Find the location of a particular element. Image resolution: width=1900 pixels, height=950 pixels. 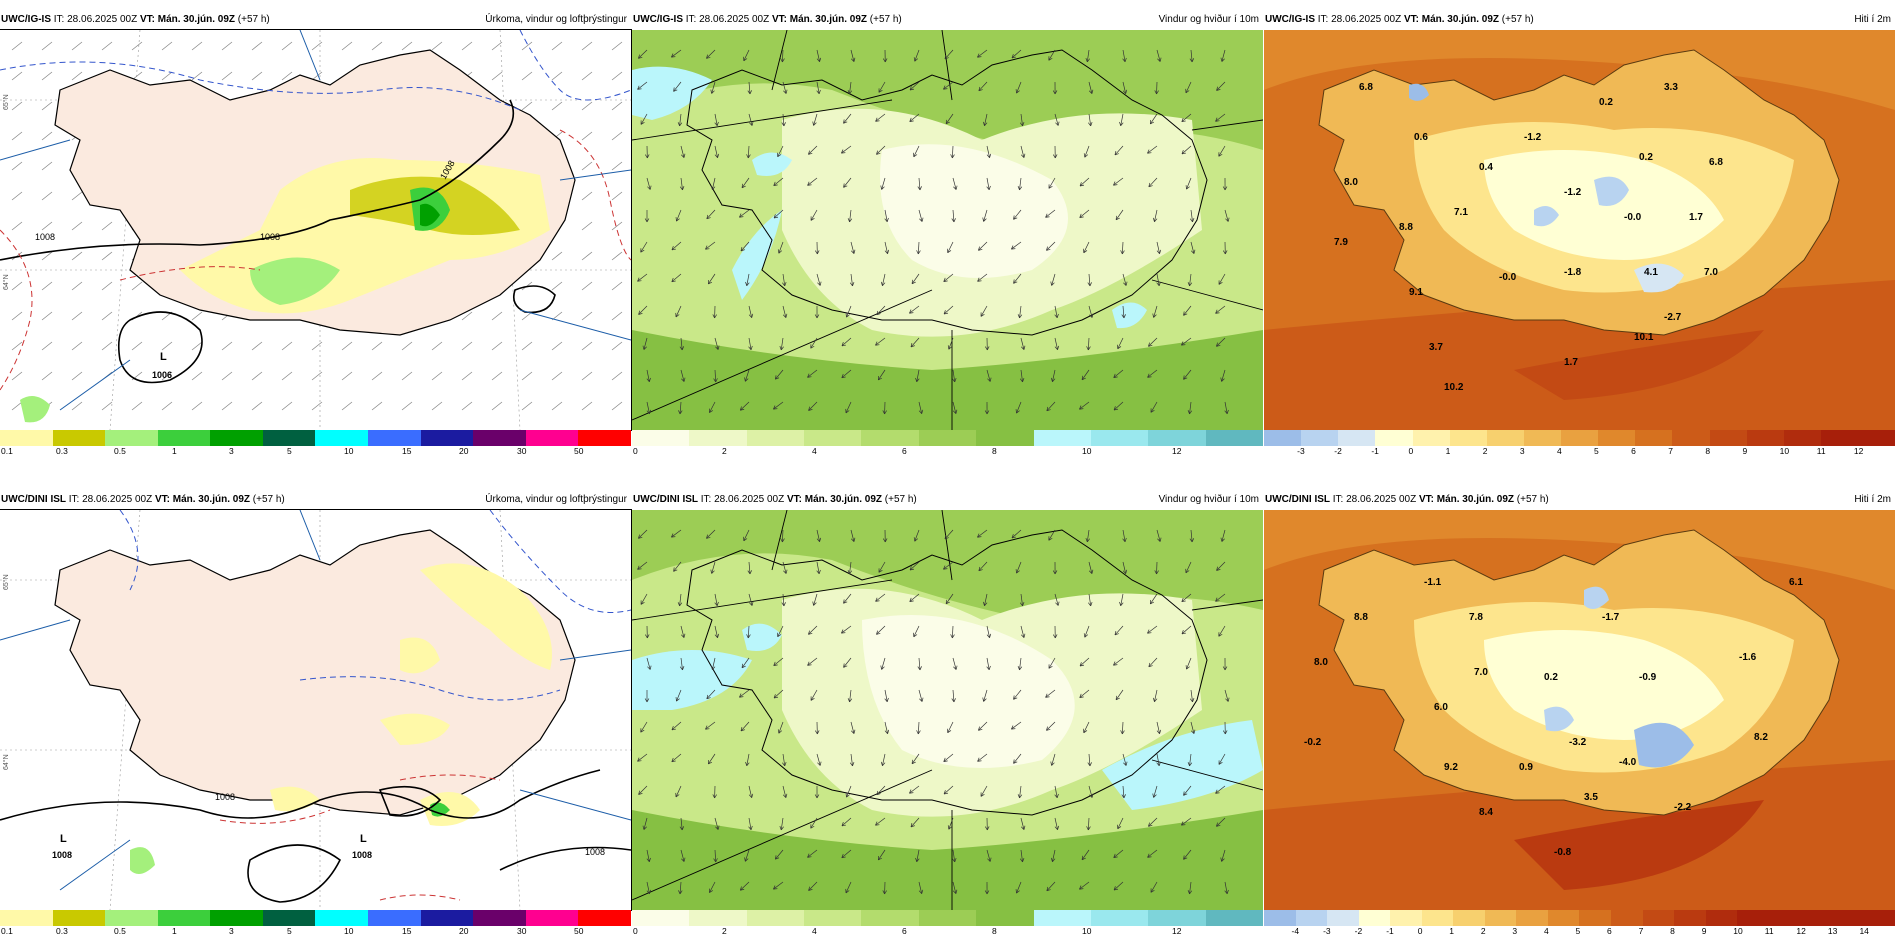

legend-tick: 6 is located at coordinates (1633, 451).